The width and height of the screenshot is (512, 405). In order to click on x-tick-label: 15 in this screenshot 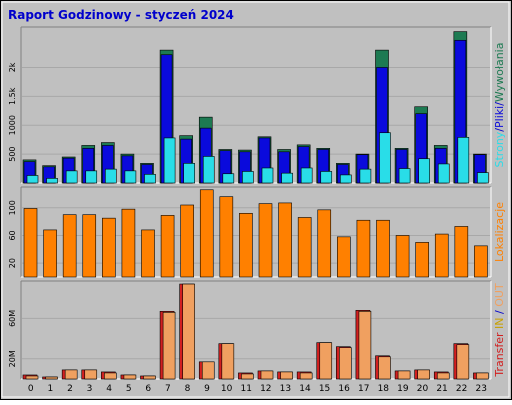, I will do `click(324, 389)`.